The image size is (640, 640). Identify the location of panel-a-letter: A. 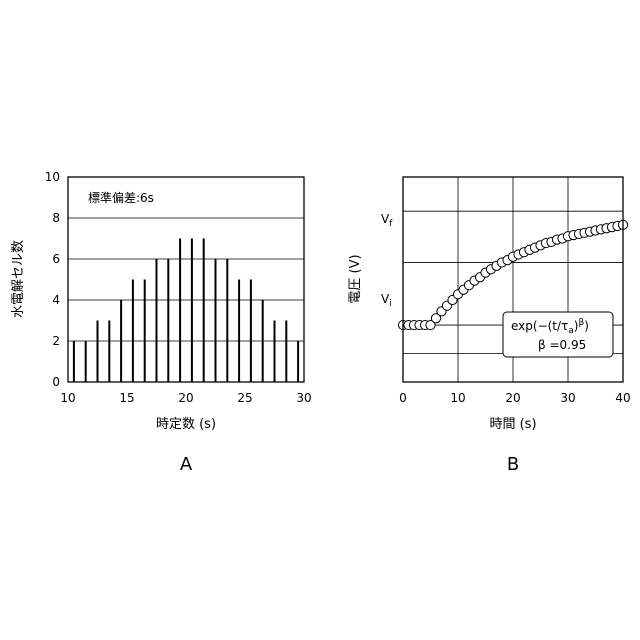
(186, 464).